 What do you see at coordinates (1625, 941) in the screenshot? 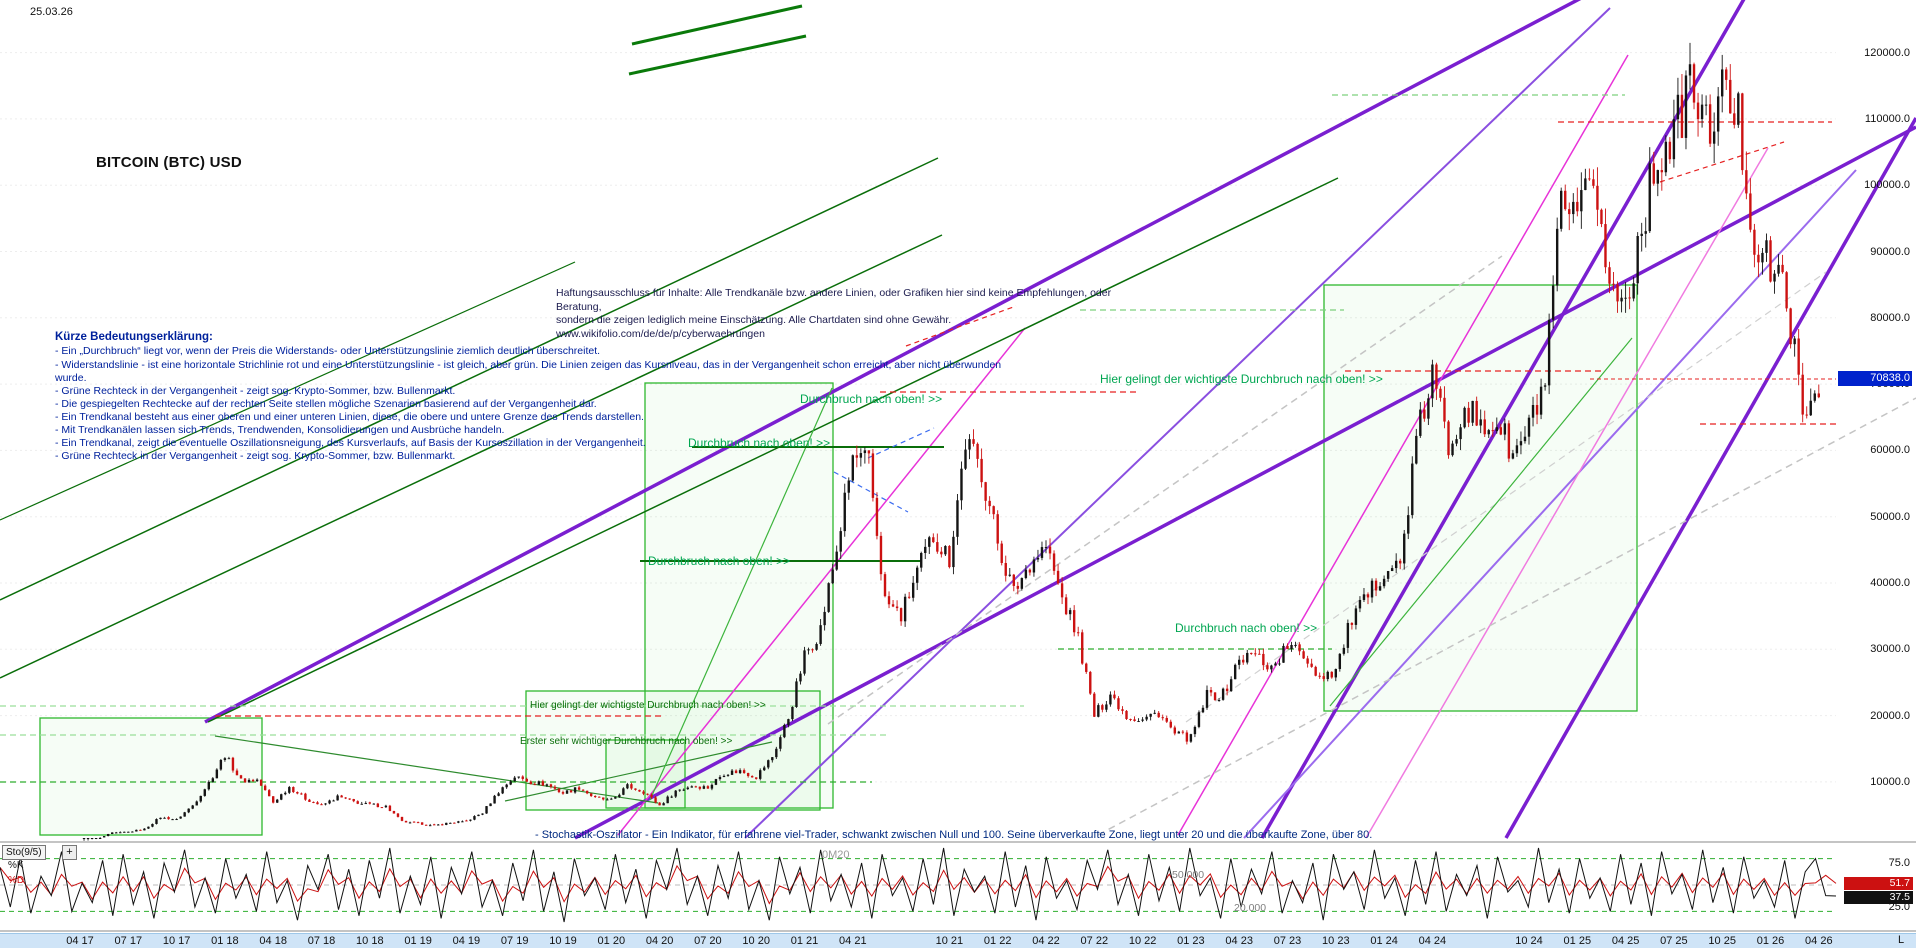
I see `x-axis-label: 04 25` at bounding box center [1625, 941].